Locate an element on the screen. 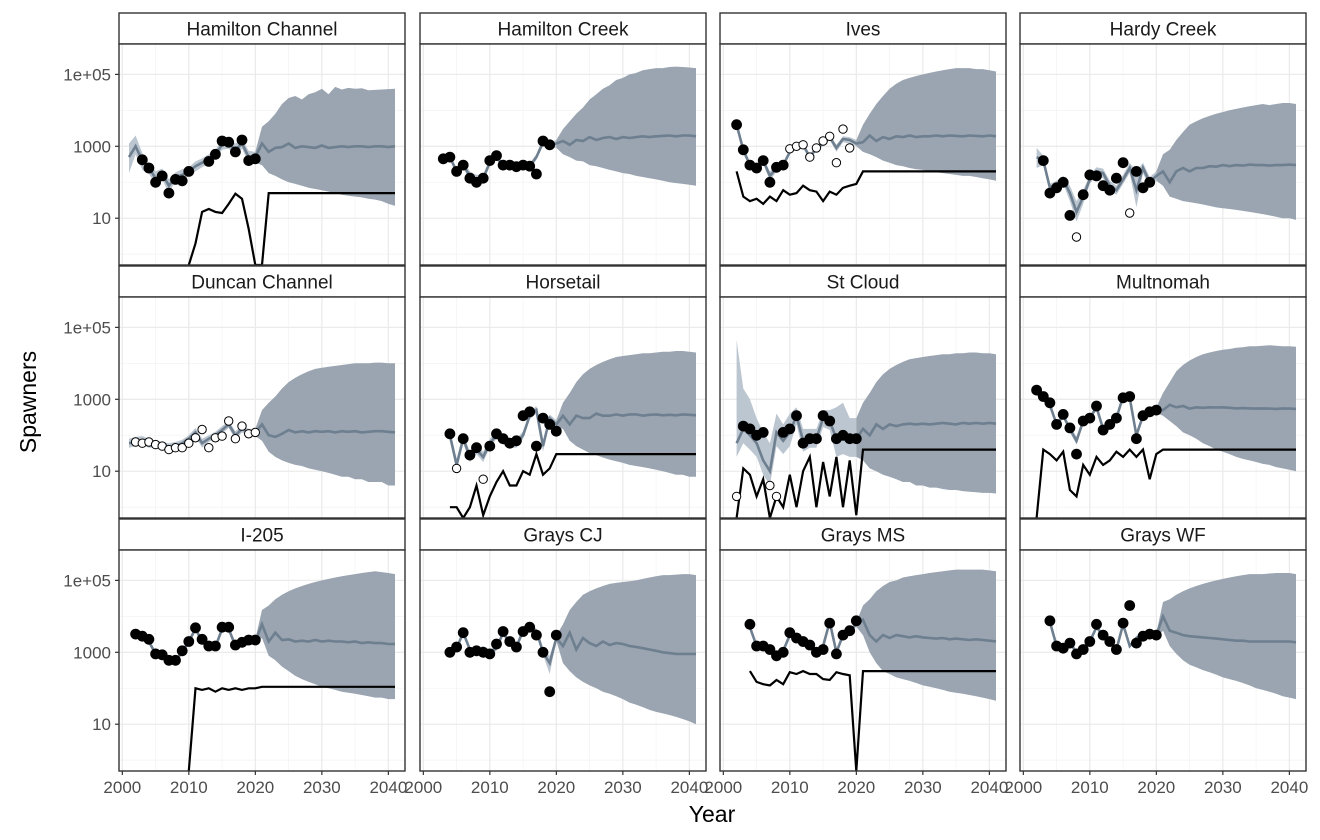 The height and width of the screenshot is (840, 1320). facet-panel: Duncan Channel 10 1000 1e+05 is located at coordinates (234, 392).